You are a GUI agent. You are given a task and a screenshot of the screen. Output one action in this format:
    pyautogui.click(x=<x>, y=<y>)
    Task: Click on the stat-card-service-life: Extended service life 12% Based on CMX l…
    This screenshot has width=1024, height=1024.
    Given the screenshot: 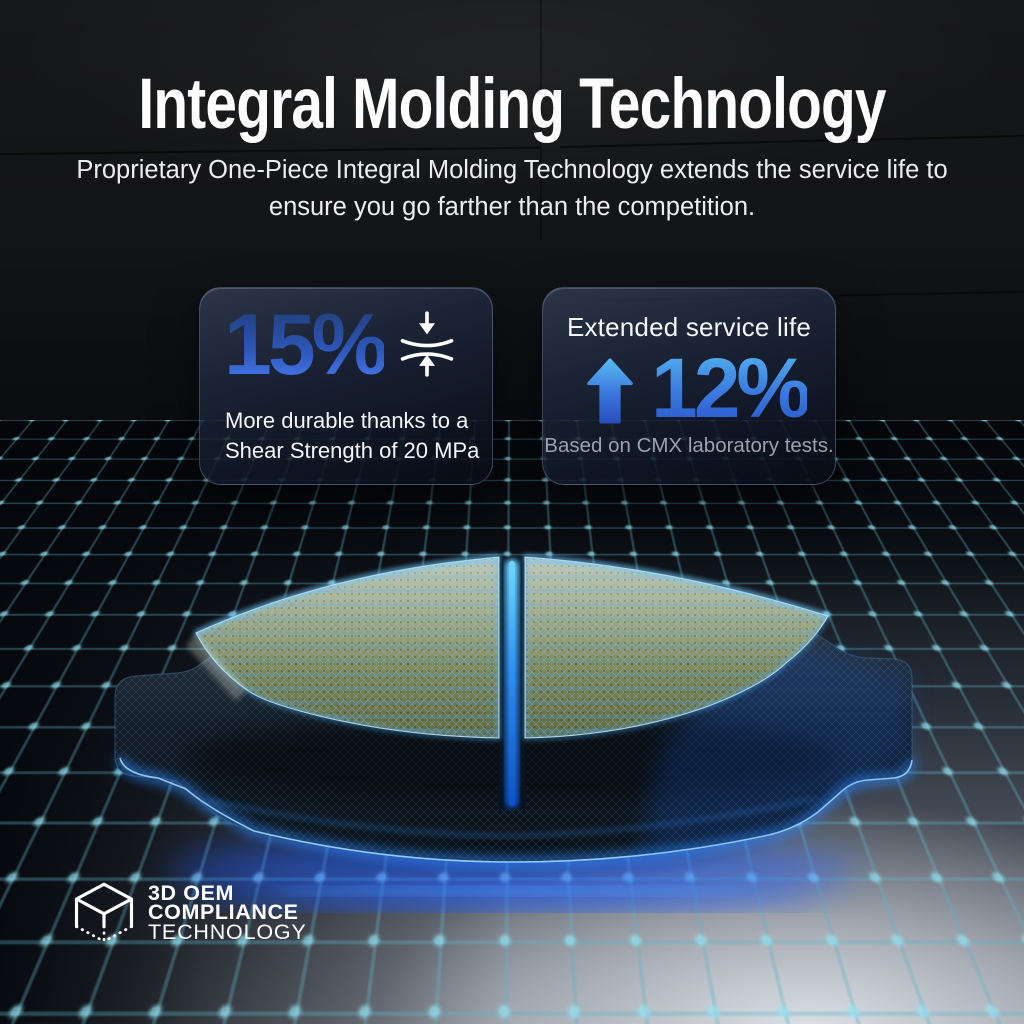 What is the action you would take?
    pyautogui.click(x=689, y=386)
    